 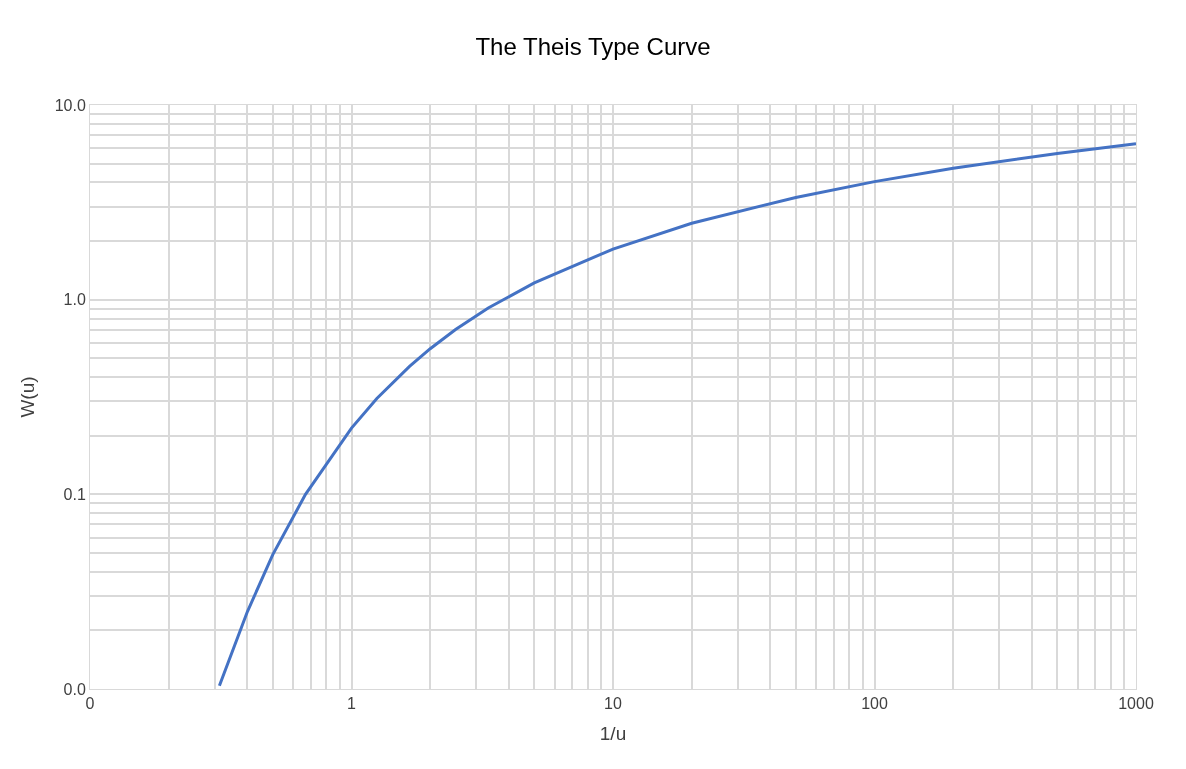 I want to click on y-tick-label: 10.0, so click(x=70, y=105).